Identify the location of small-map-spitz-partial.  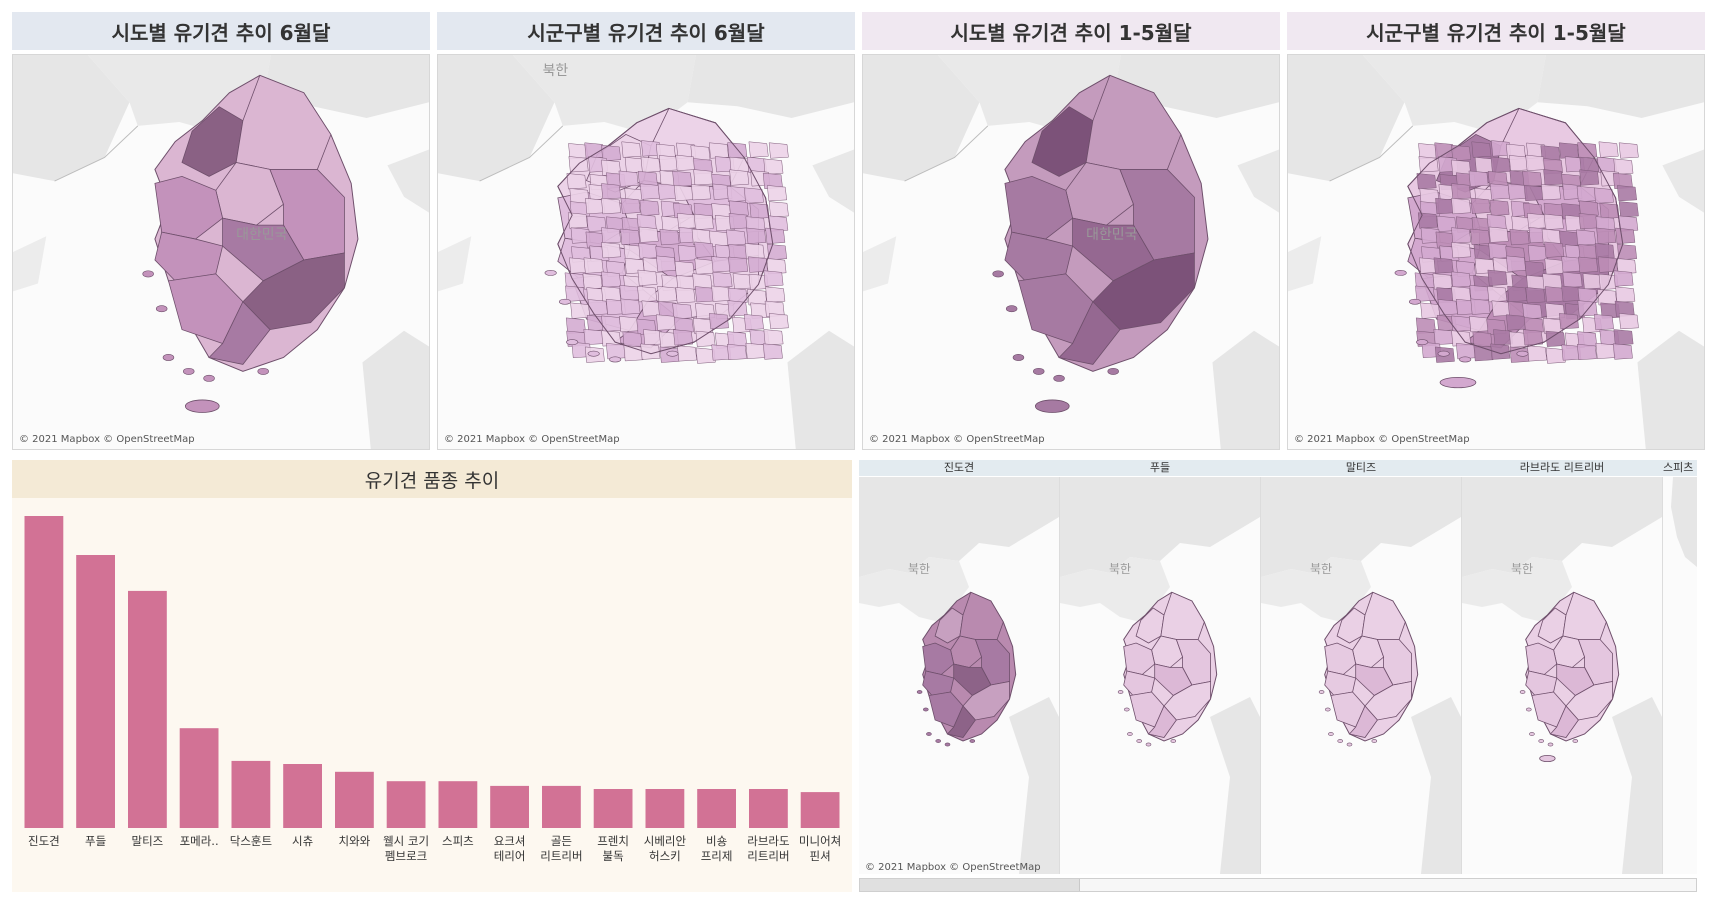
(1680, 675).